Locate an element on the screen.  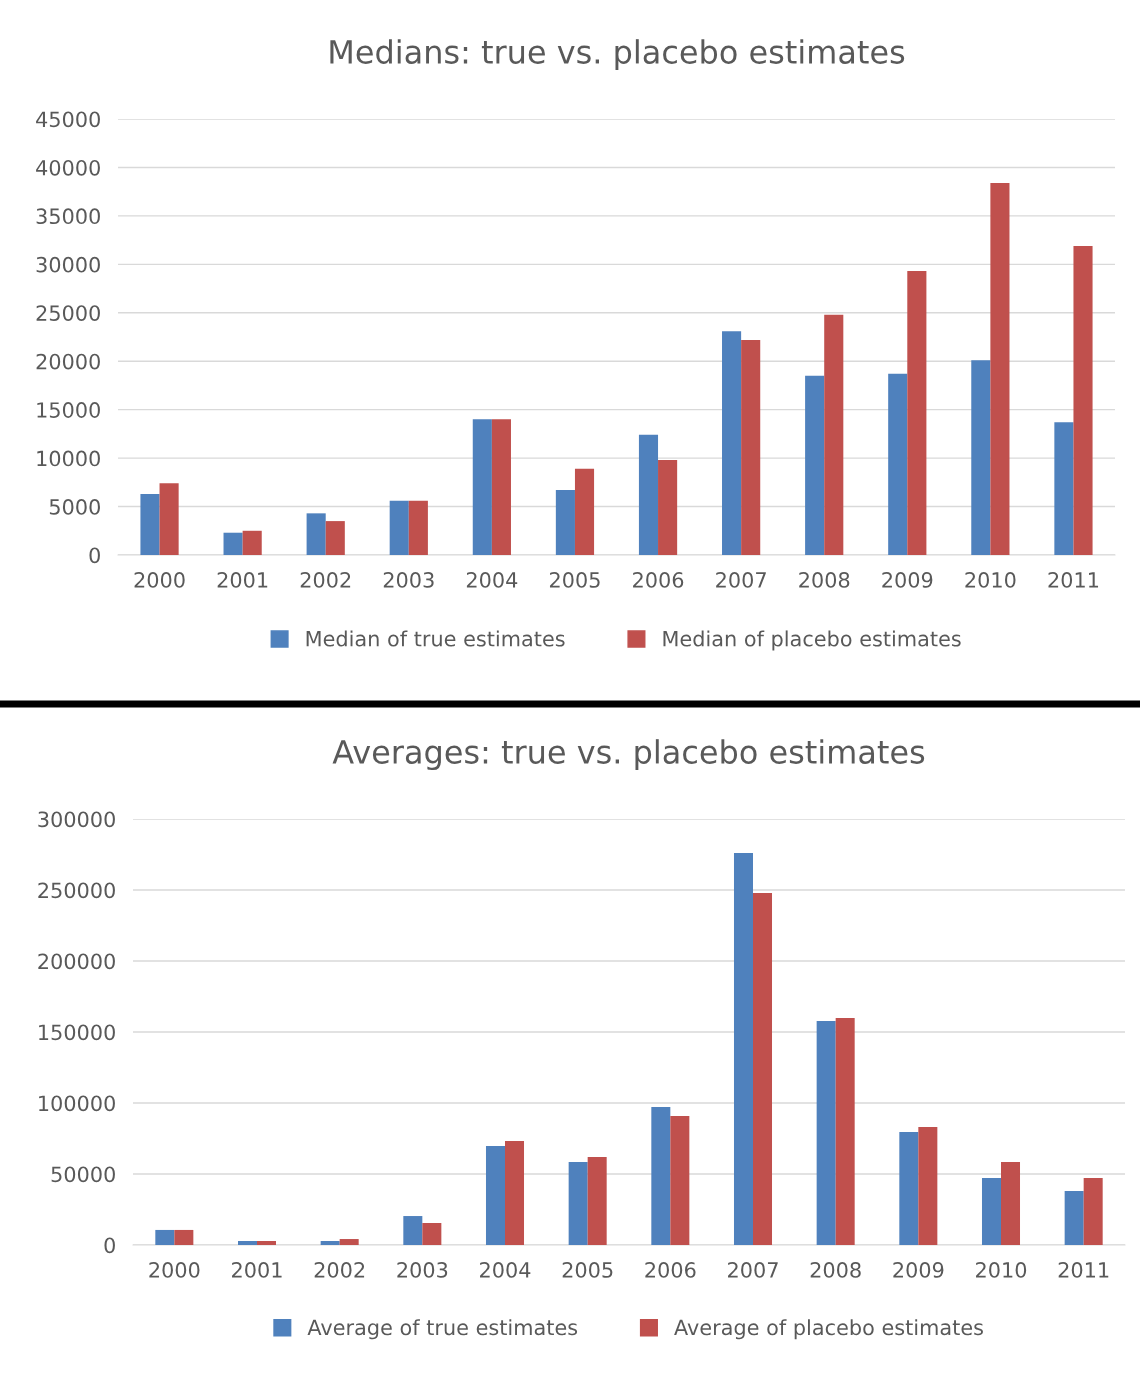
y-tick-label: 50000 is located at coordinates (83, 1174).